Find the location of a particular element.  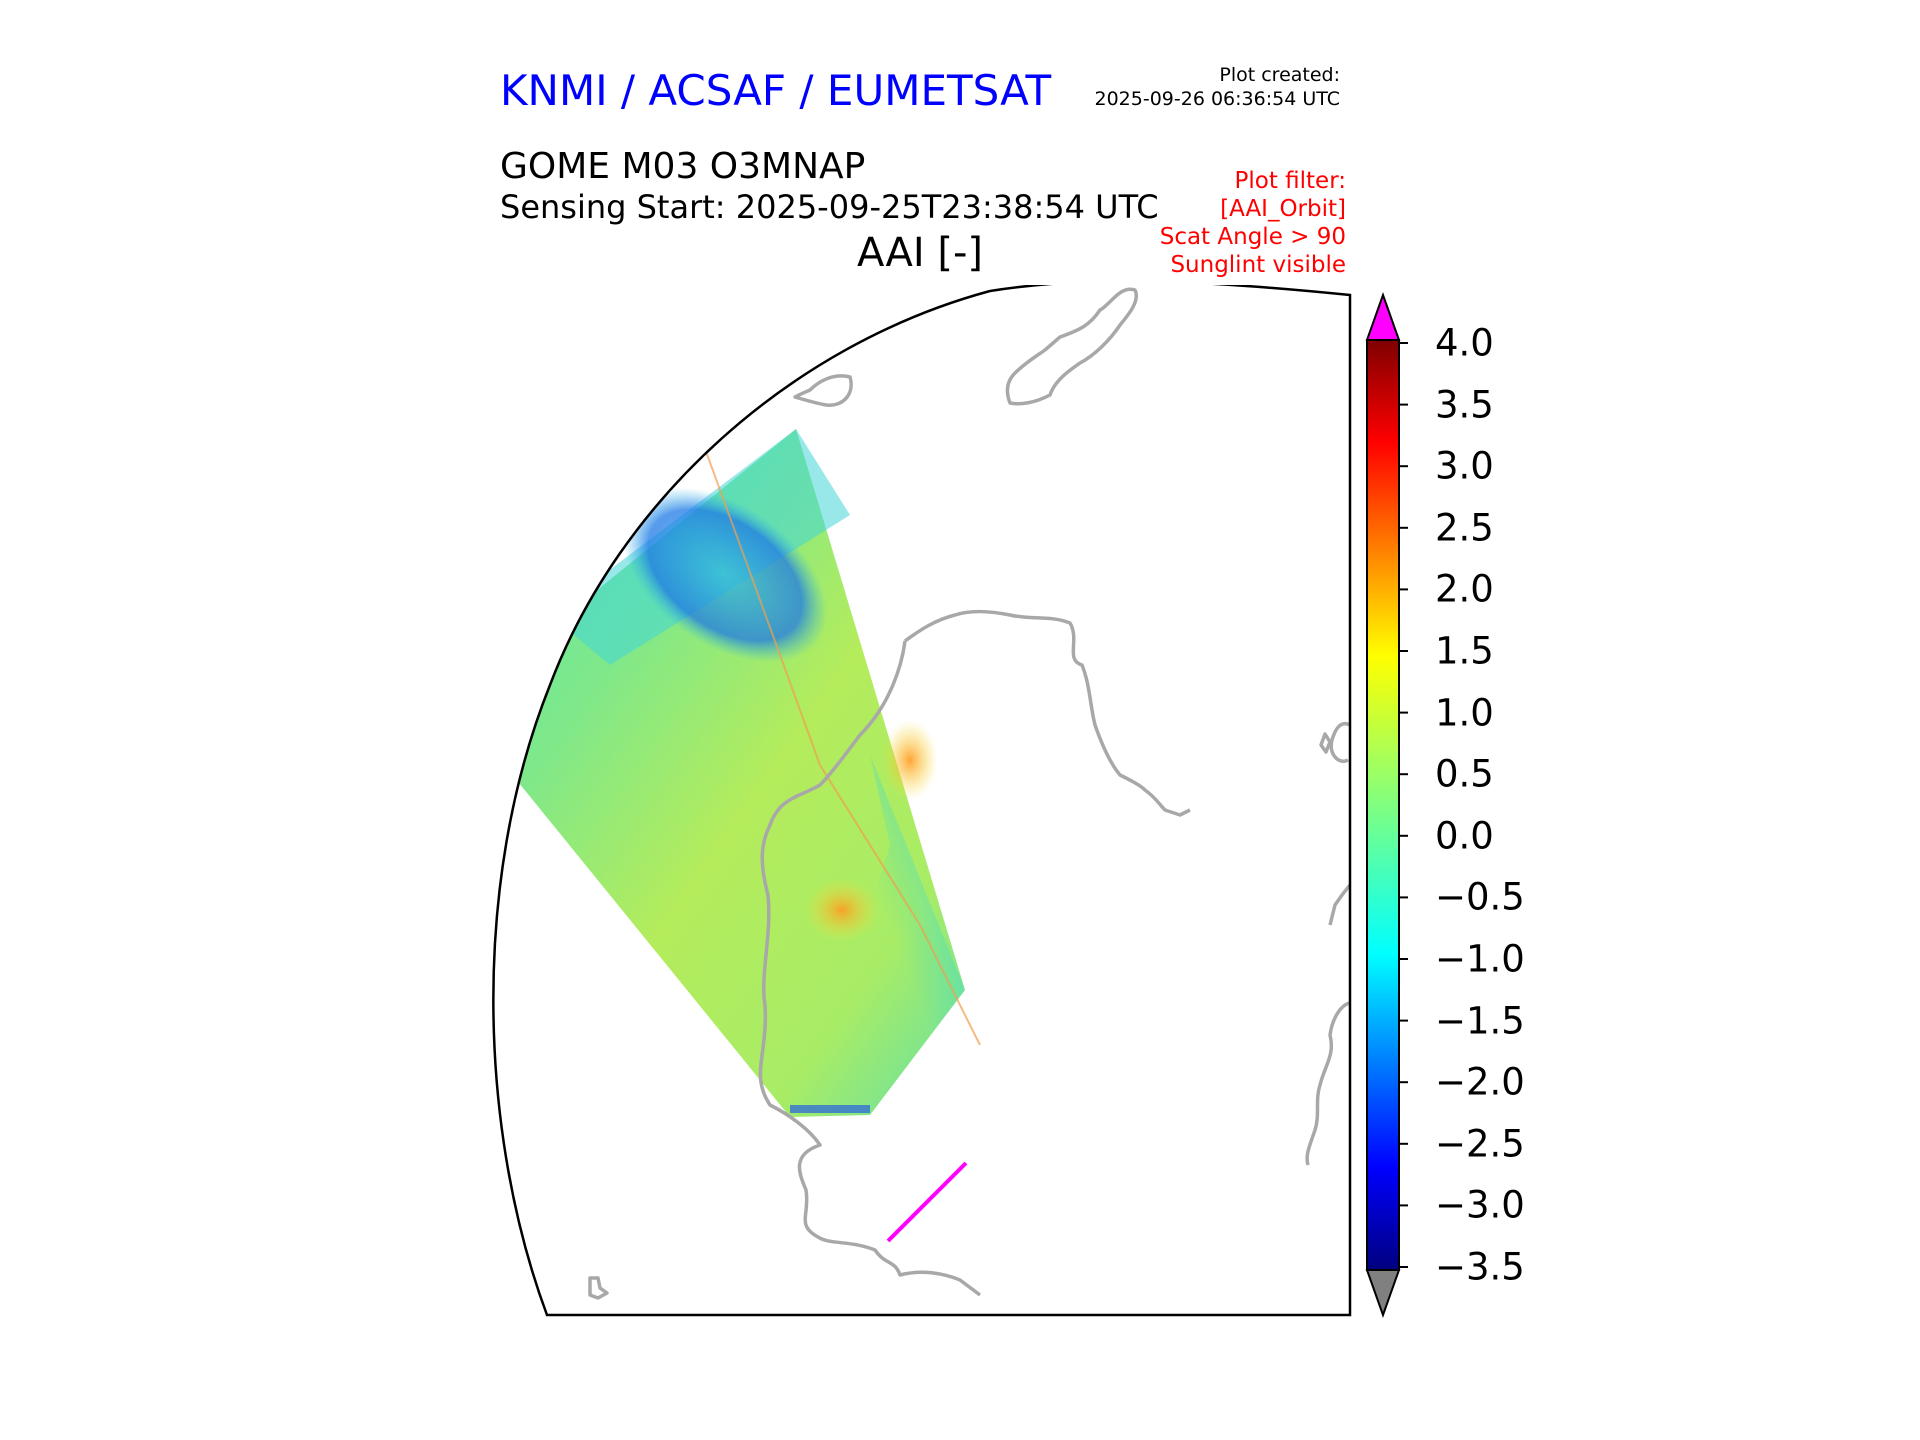

plot-created-time: 2025-09-26 06:36:54 UTC is located at coordinates (1217, 99).